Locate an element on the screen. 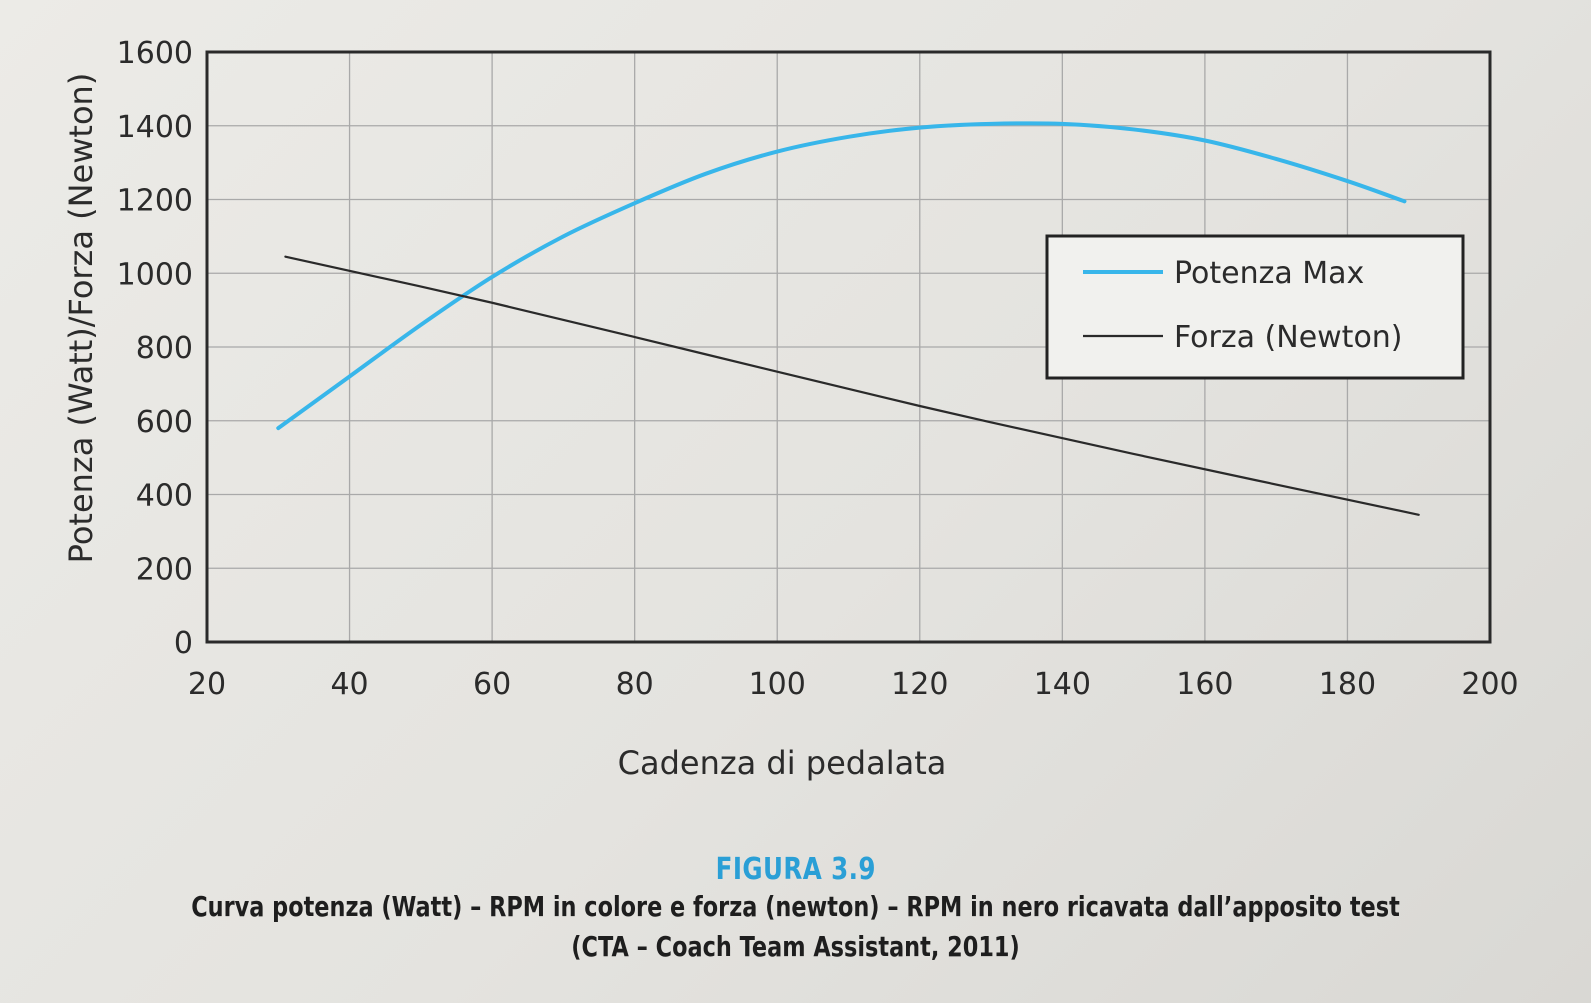 The image size is (1591, 1003). y-tick-label-1600: 1600 is located at coordinates (155, 53).